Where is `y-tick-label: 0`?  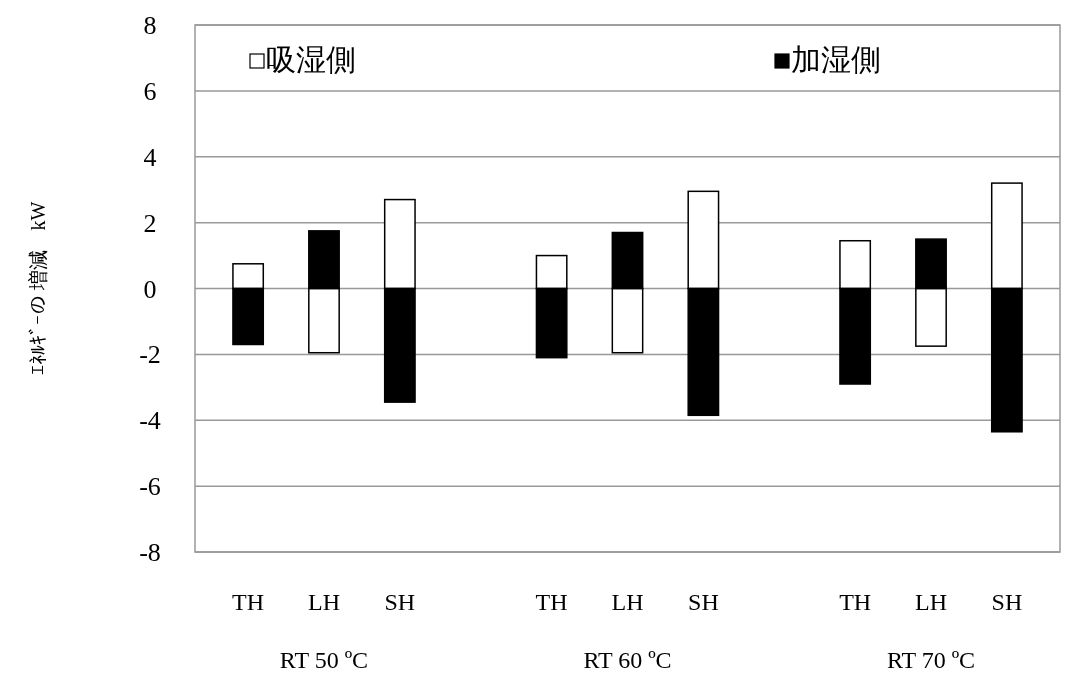 y-tick-label: 0 is located at coordinates (150, 289).